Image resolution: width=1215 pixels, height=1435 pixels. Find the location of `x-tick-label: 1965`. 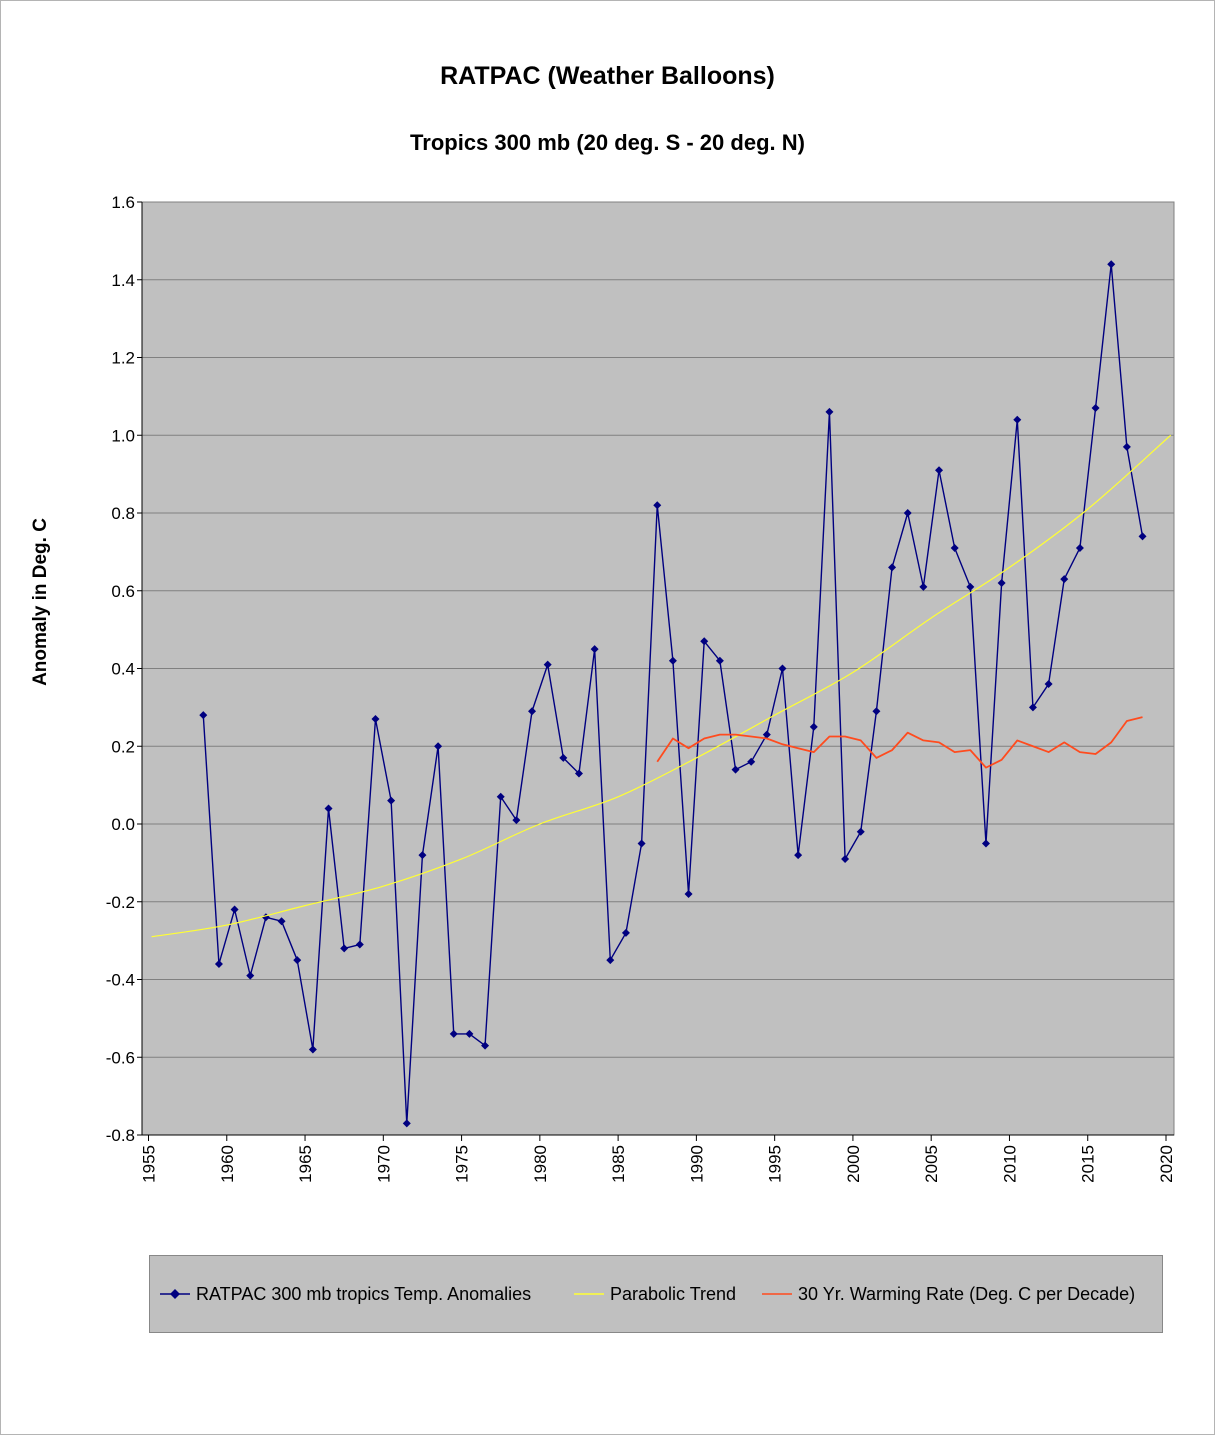

x-tick-label: 1965 is located at coordinates (305, 1164).